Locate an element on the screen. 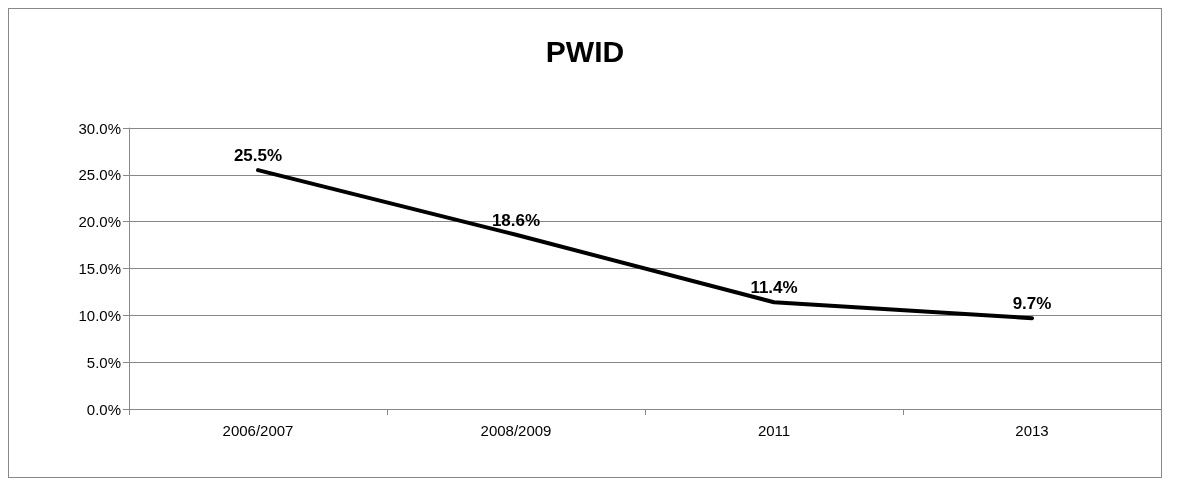  y-tick-label: 0.0% is located at coordinates (103, 409).